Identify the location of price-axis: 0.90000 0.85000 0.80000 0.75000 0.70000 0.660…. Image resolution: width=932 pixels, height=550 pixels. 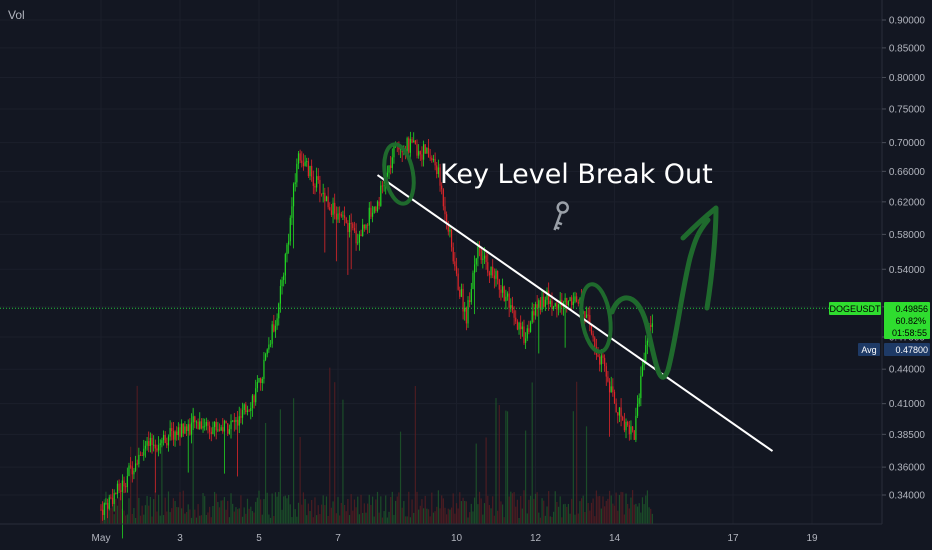
(903, 262).